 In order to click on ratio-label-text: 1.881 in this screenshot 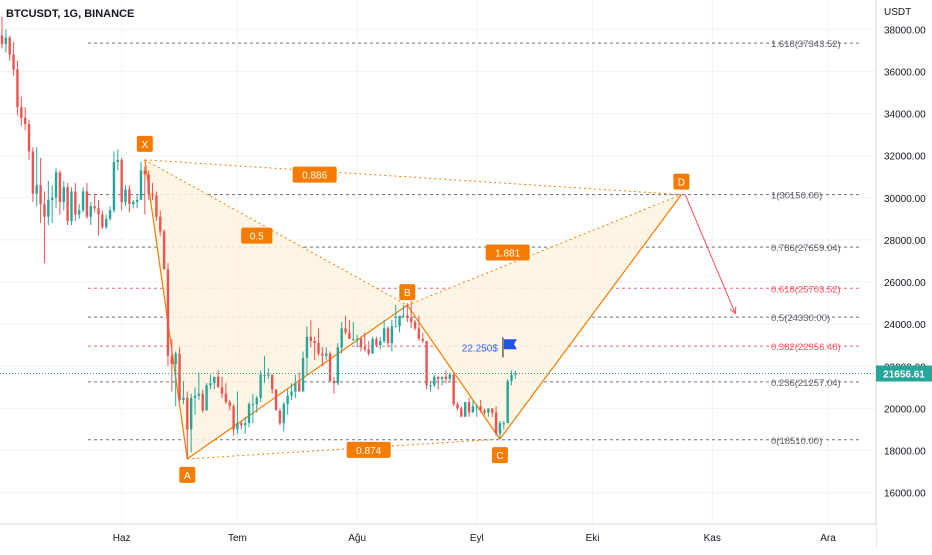, I will do `click(507, 254)`.